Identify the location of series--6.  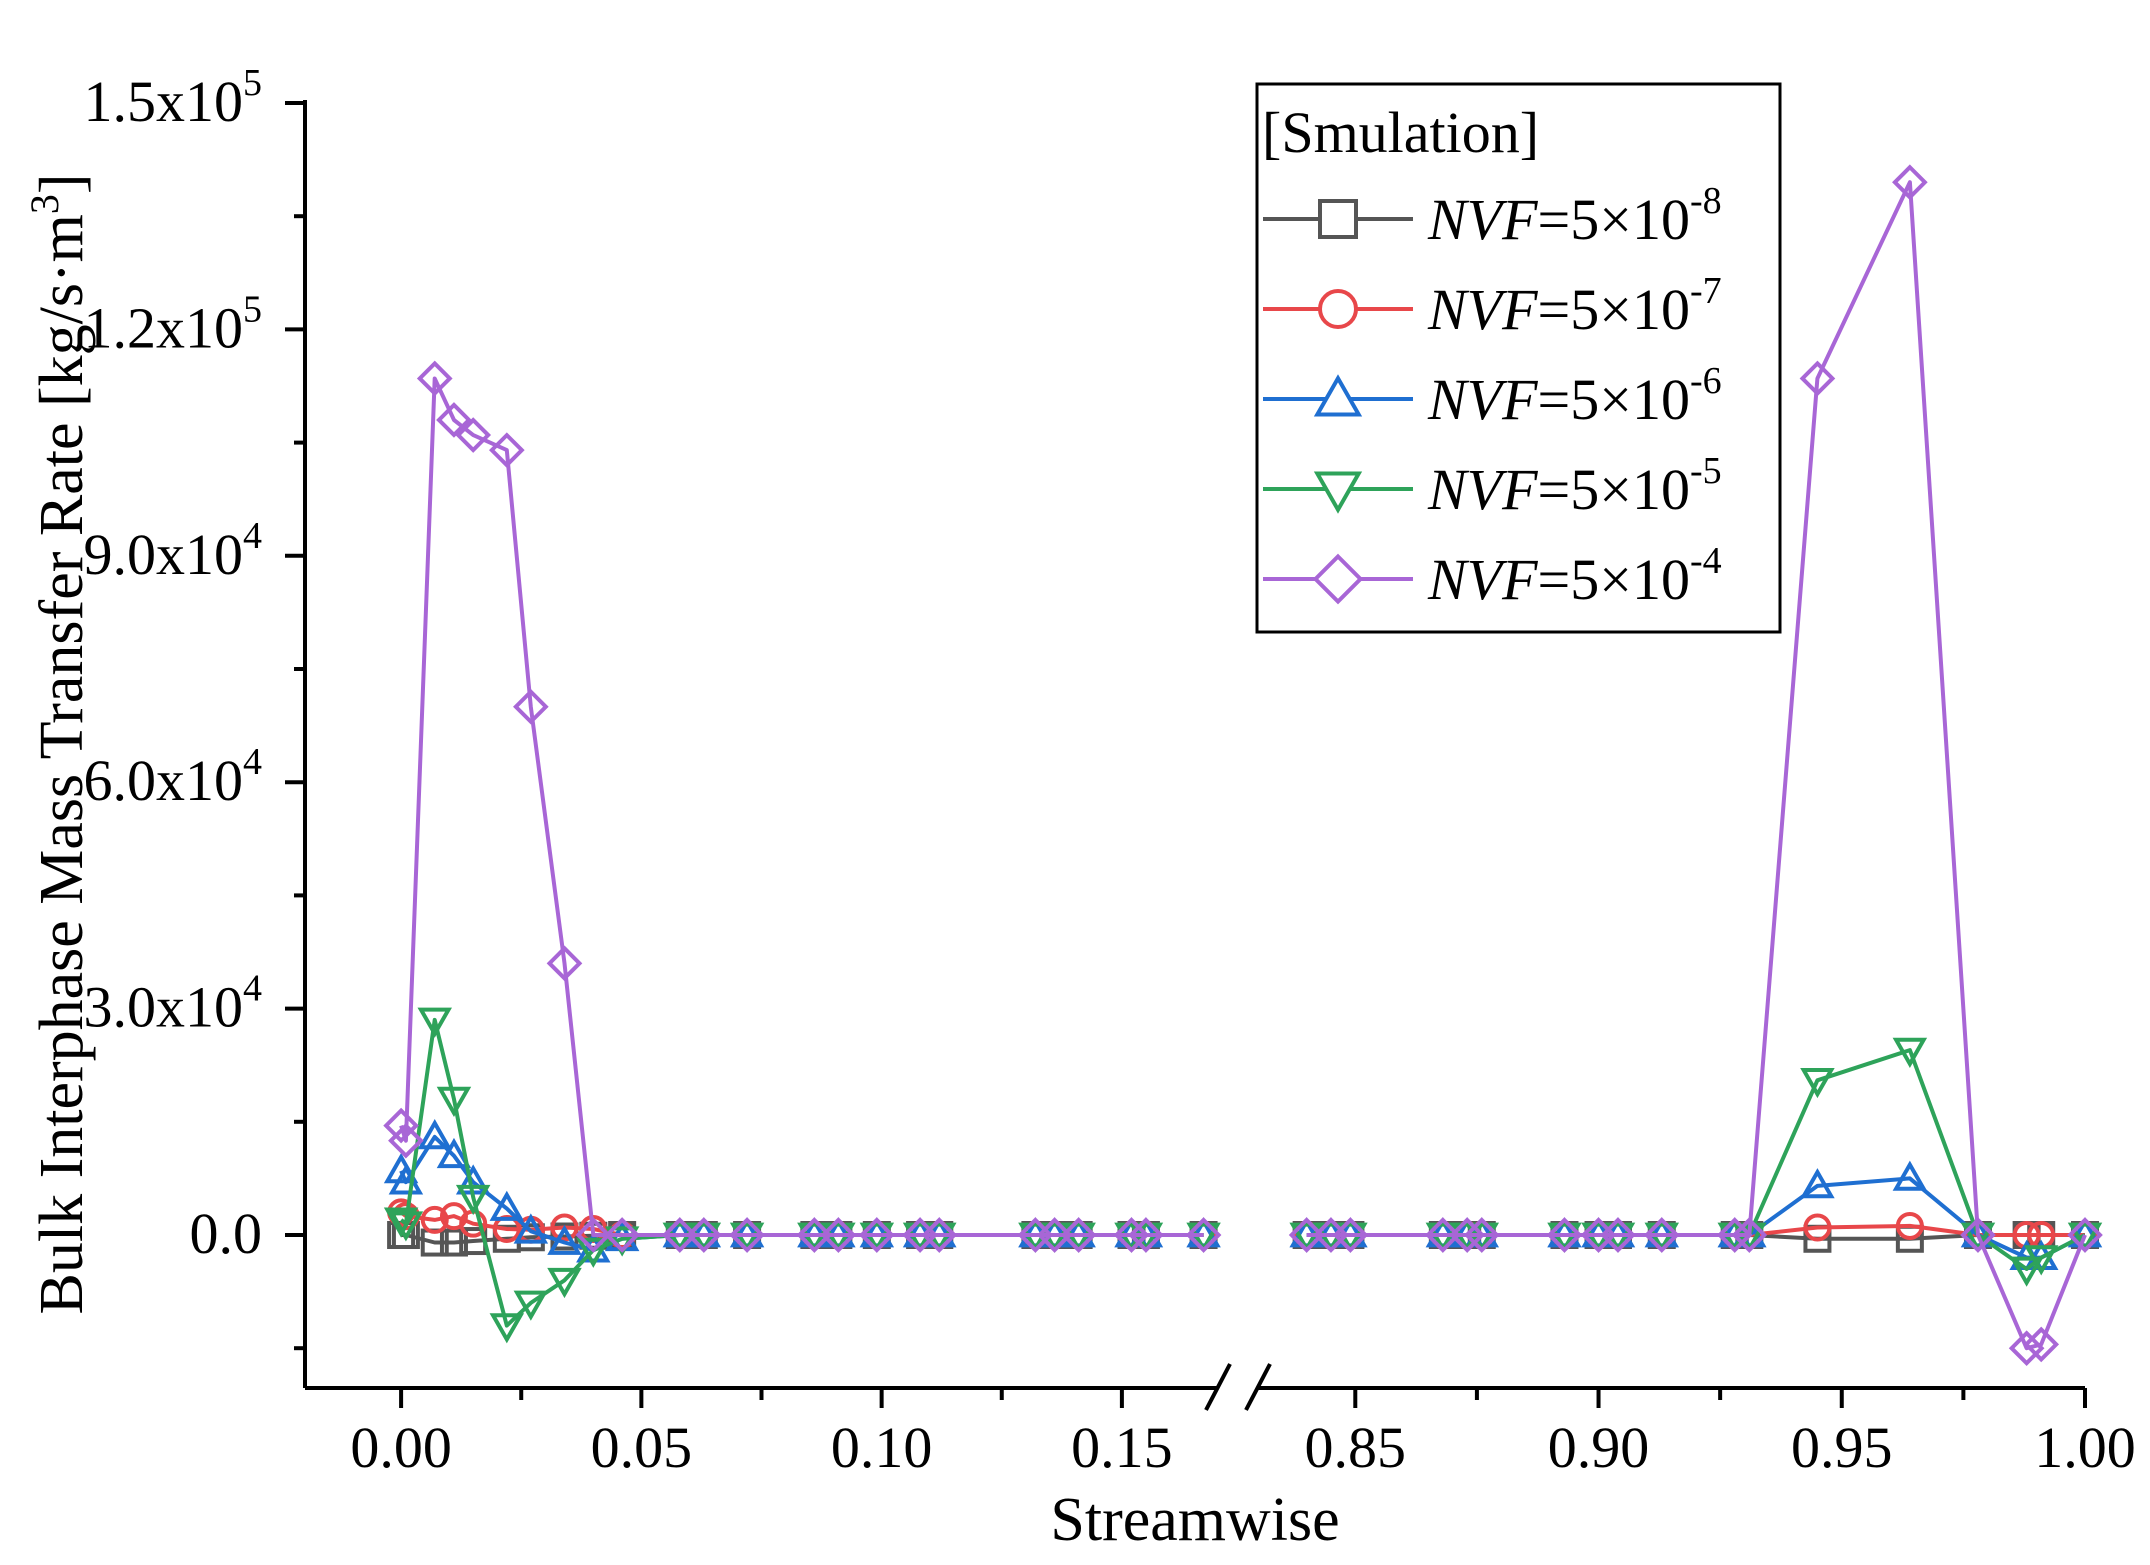
(1243, 1194).